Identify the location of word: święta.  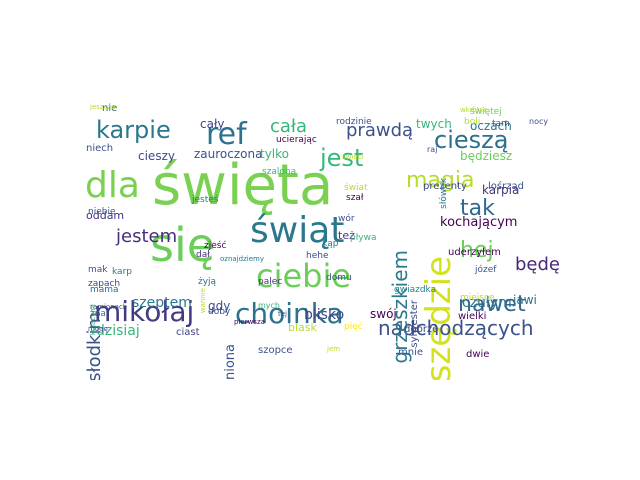
(243, 185).